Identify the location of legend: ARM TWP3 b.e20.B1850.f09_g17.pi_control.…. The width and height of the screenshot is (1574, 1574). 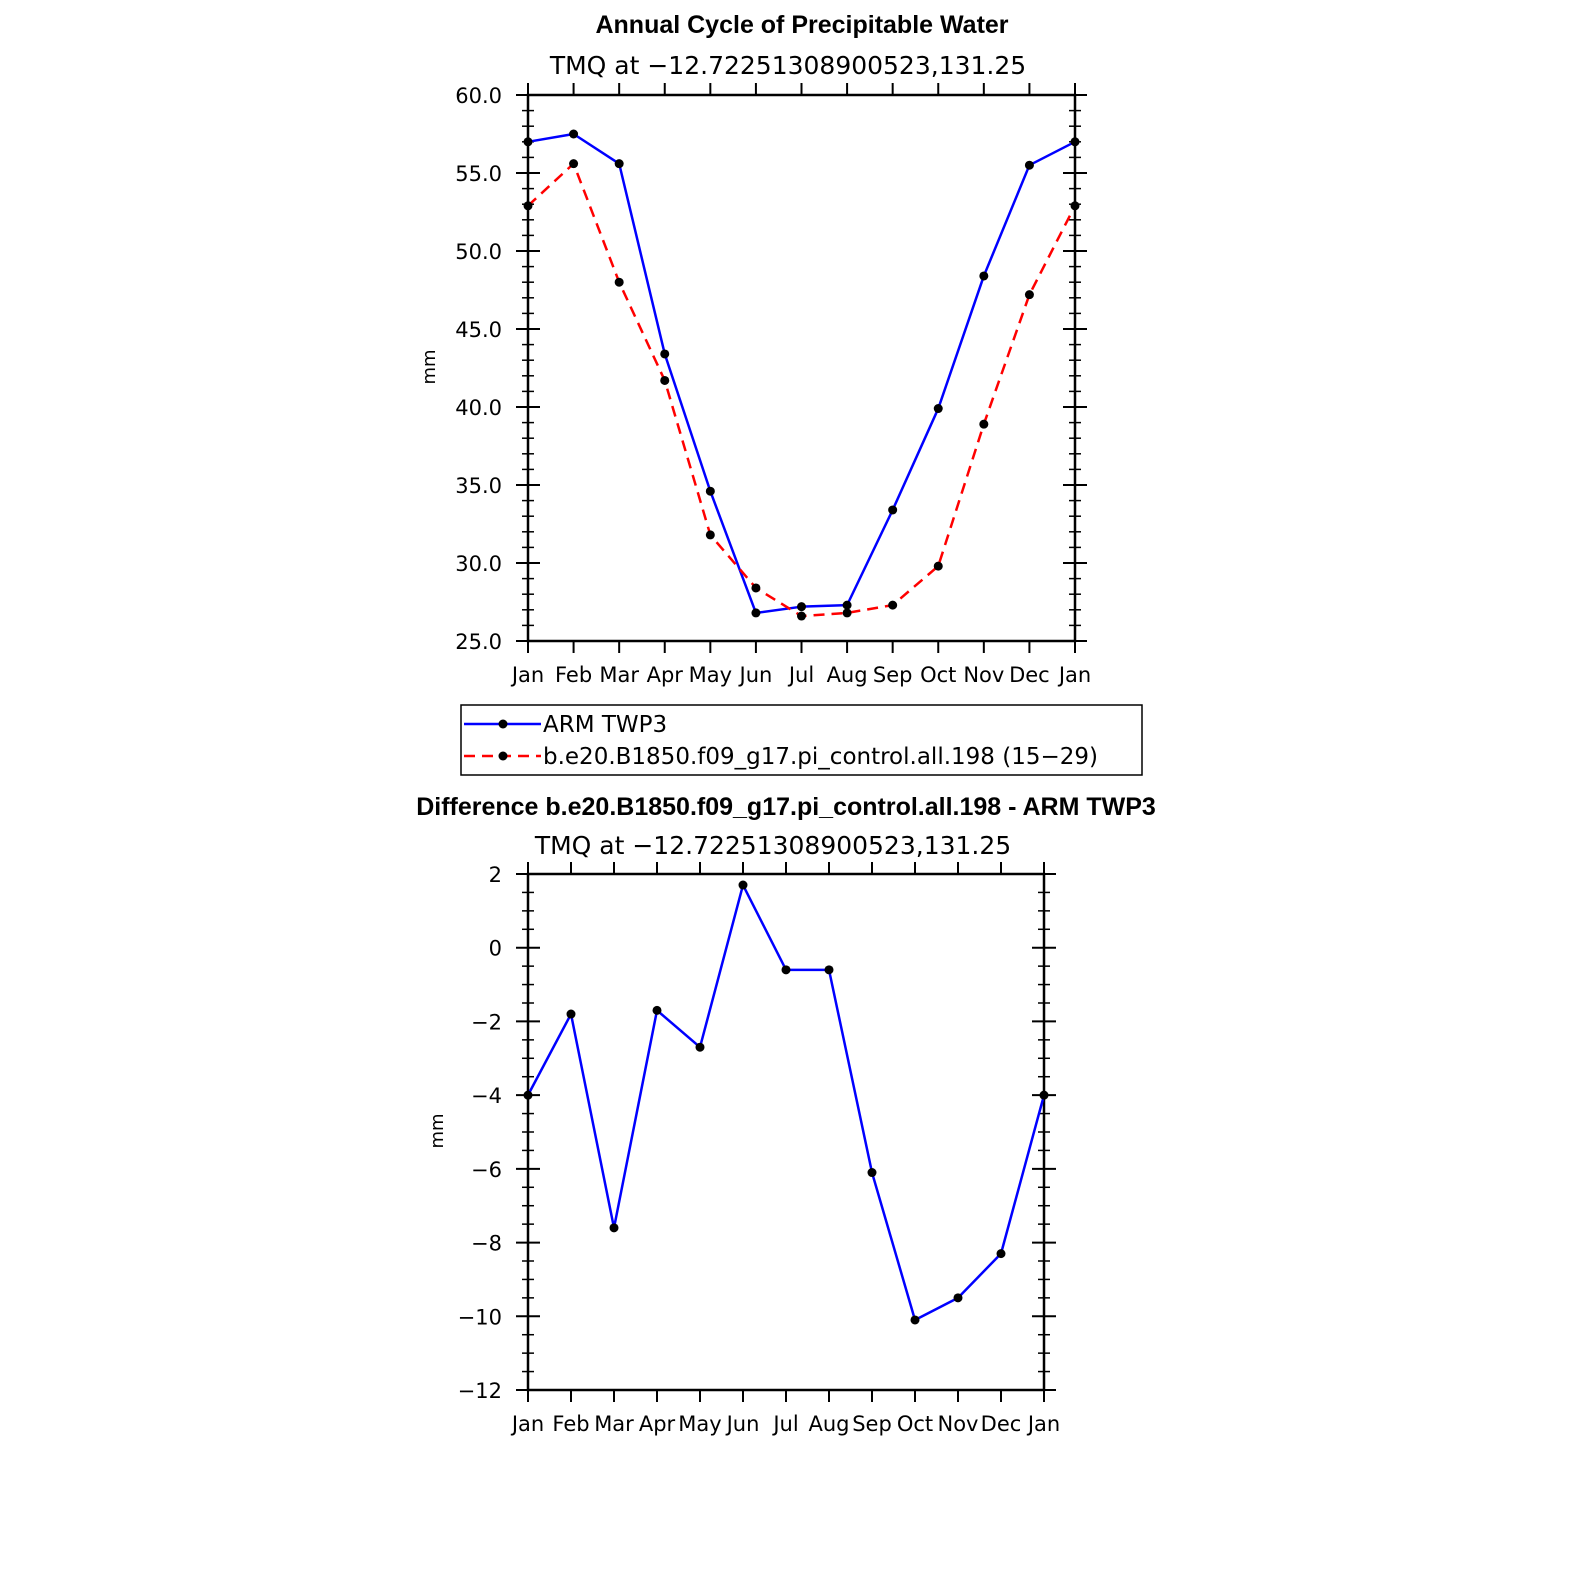
(801, 740).